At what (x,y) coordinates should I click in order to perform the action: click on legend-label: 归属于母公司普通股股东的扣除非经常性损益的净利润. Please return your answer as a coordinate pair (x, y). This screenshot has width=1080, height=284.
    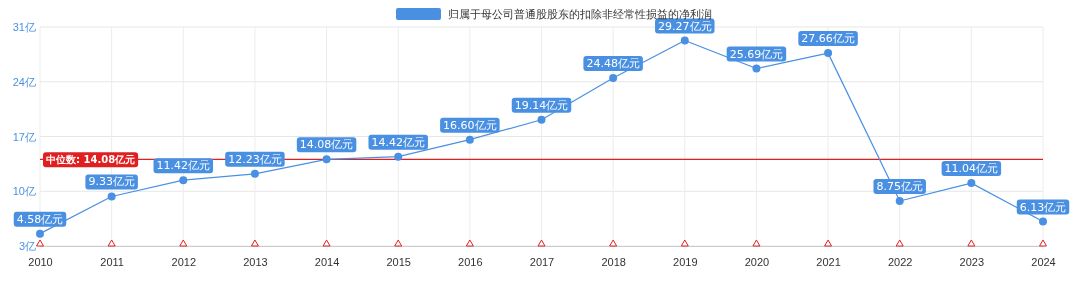
    Looking at the image, I should click on (580, 14).